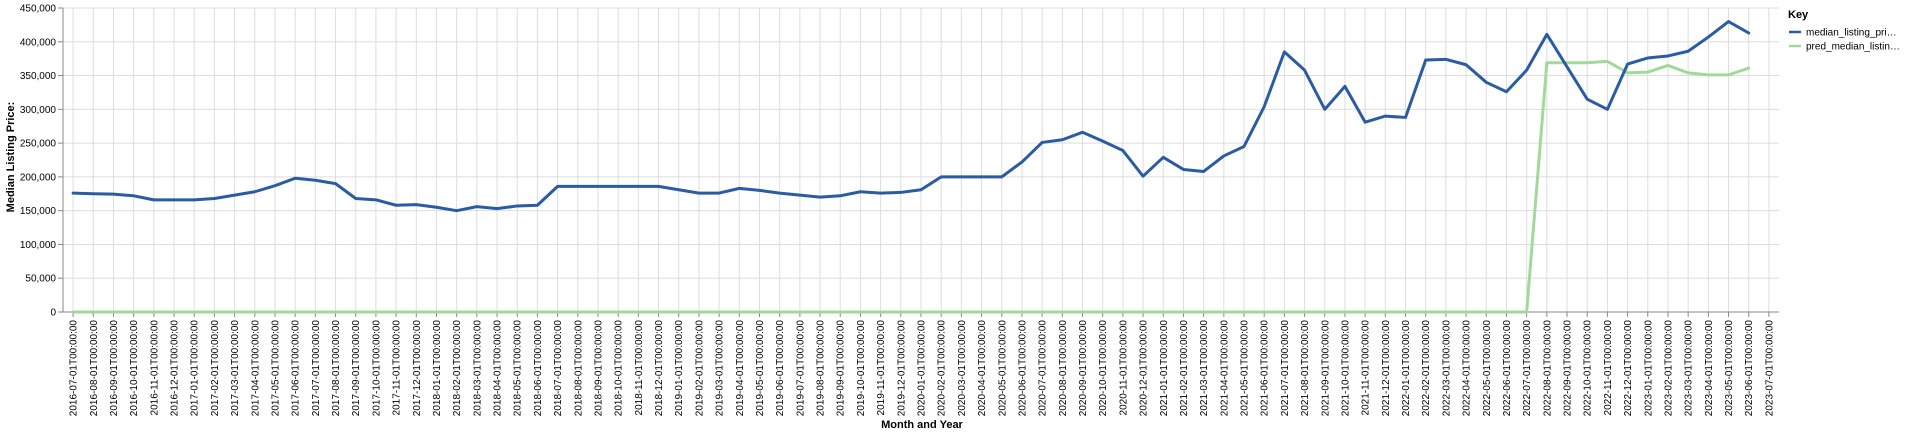 This screenshot has width=1920, height=434. Describe the element at coordinates (922, 368) in the screenshot. I see `x-tick-label: 2020-01-01T00:00:00` at that location.